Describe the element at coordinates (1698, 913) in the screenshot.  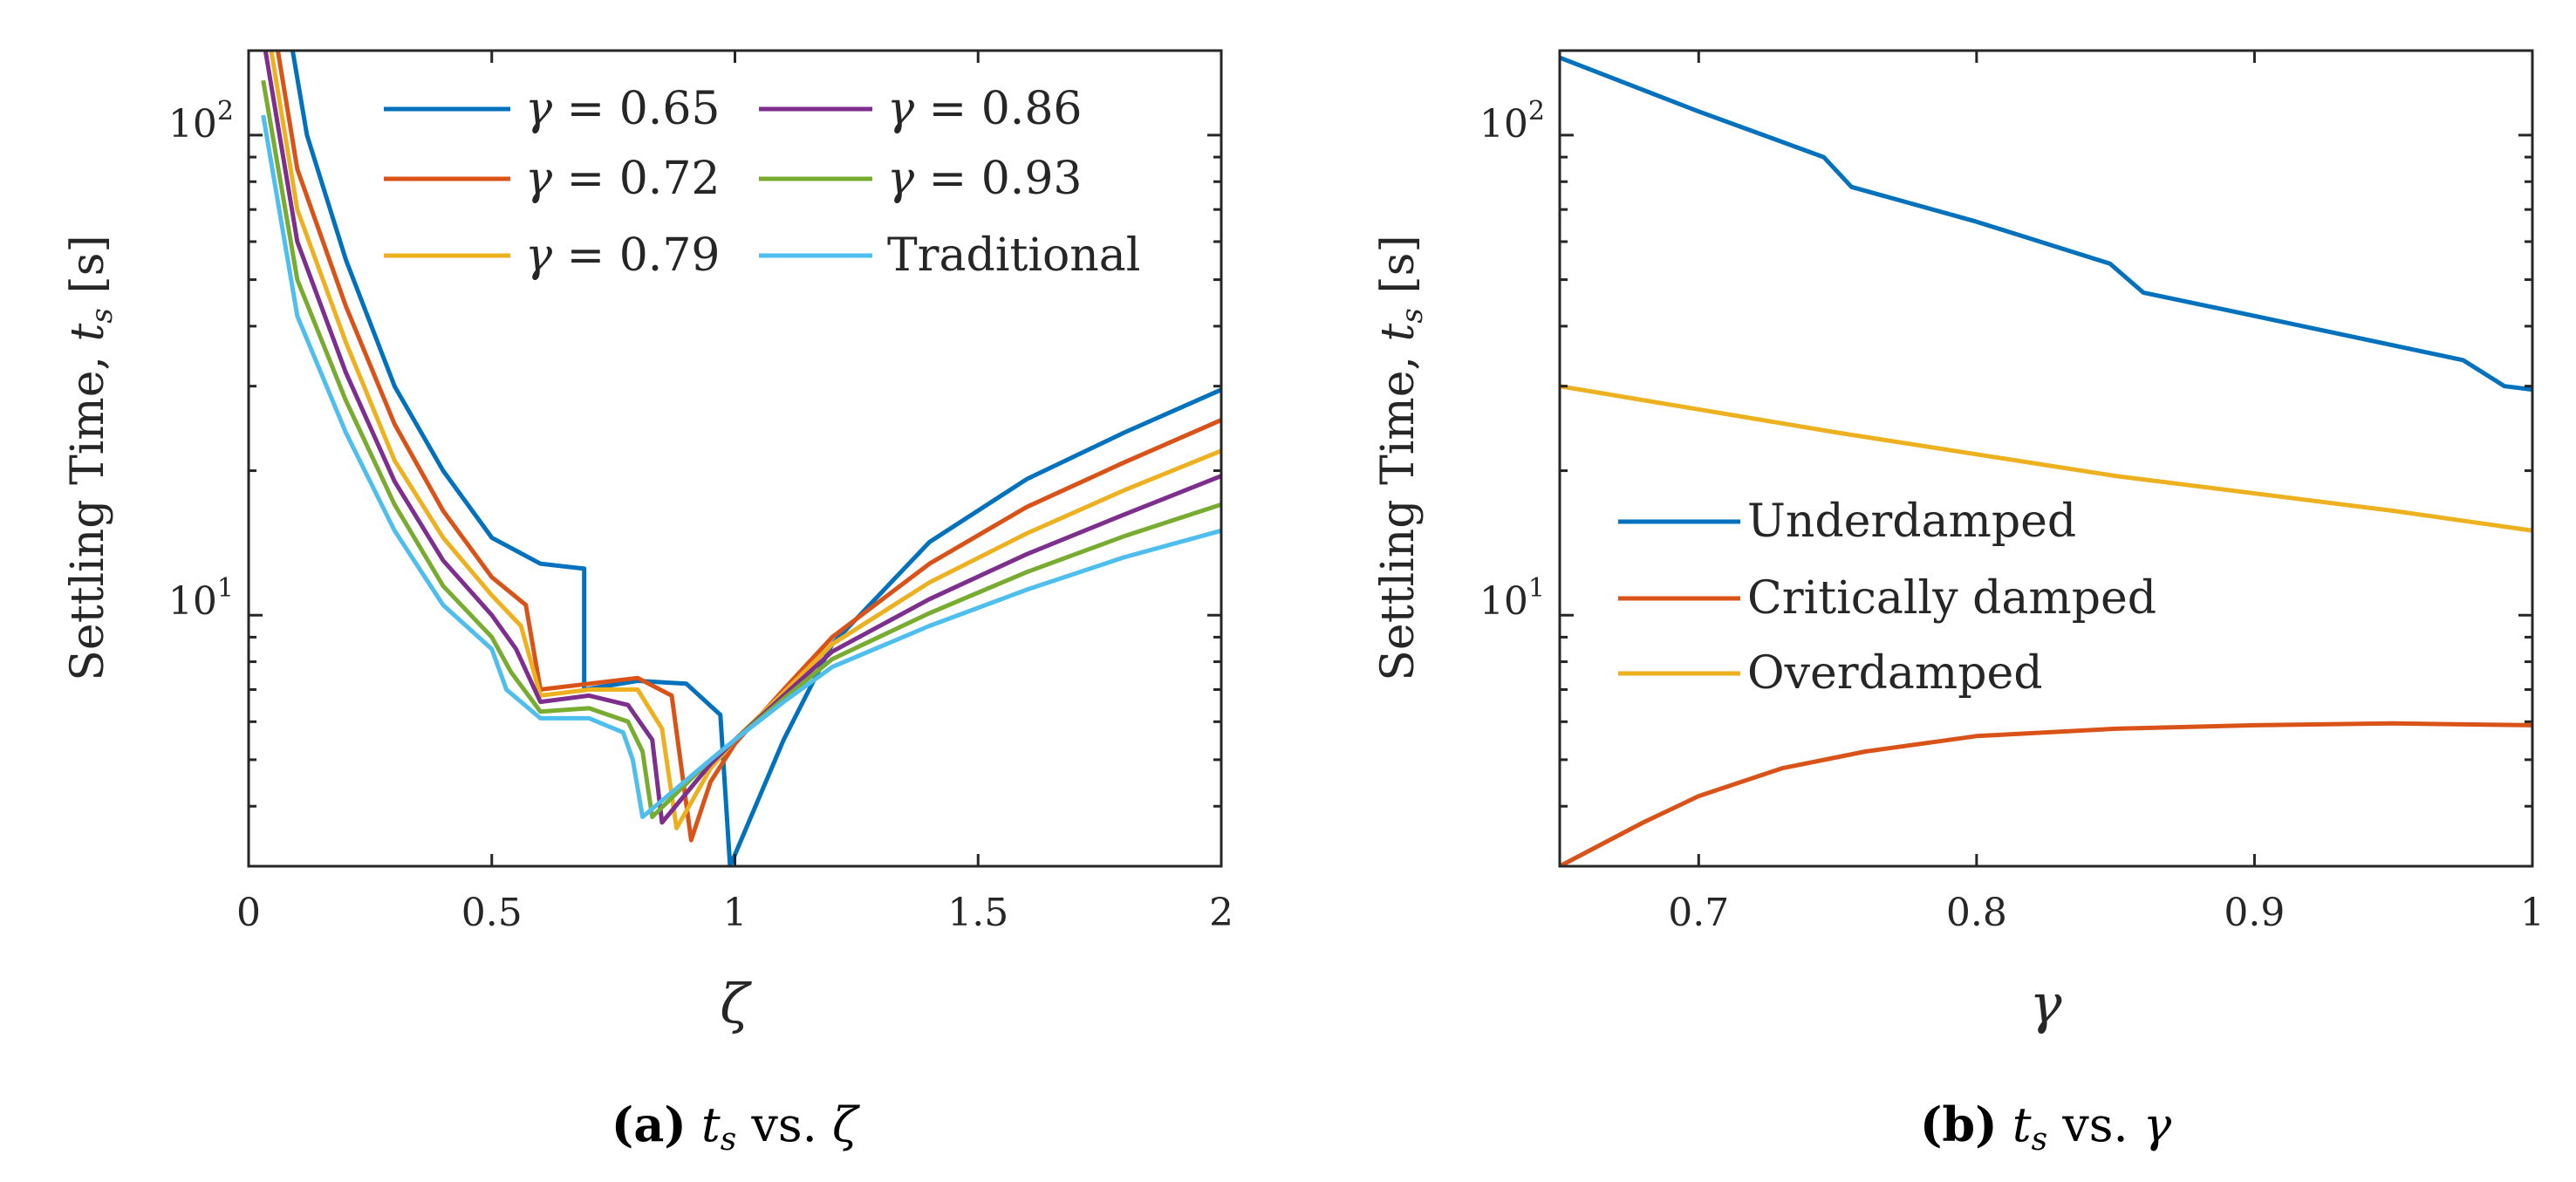
I see `x-tick-label: 0.7` at that location.